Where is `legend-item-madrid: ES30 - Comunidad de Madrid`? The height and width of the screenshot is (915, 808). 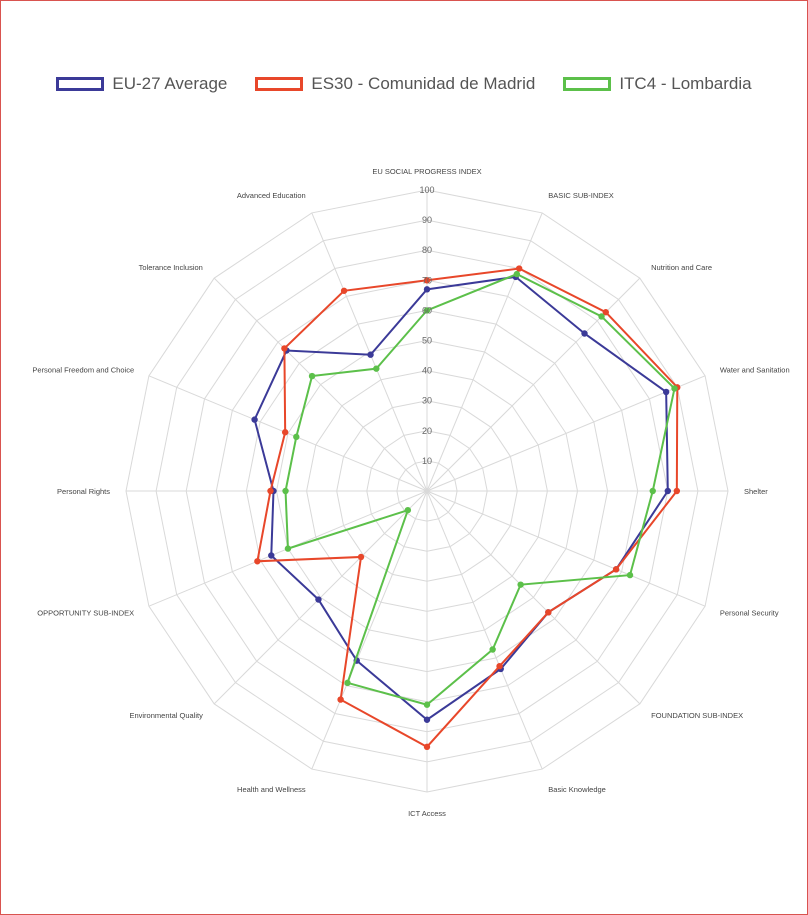
legend-item-madrid: ES30 - Comunidad de Madrid is located at coordinates (395, 84).